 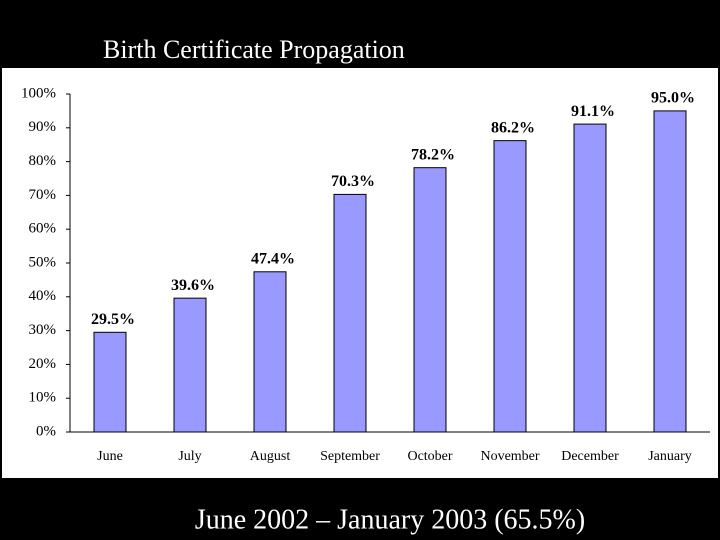 I want to click on y-tick-label: 40%, so click(x=43, y=296).